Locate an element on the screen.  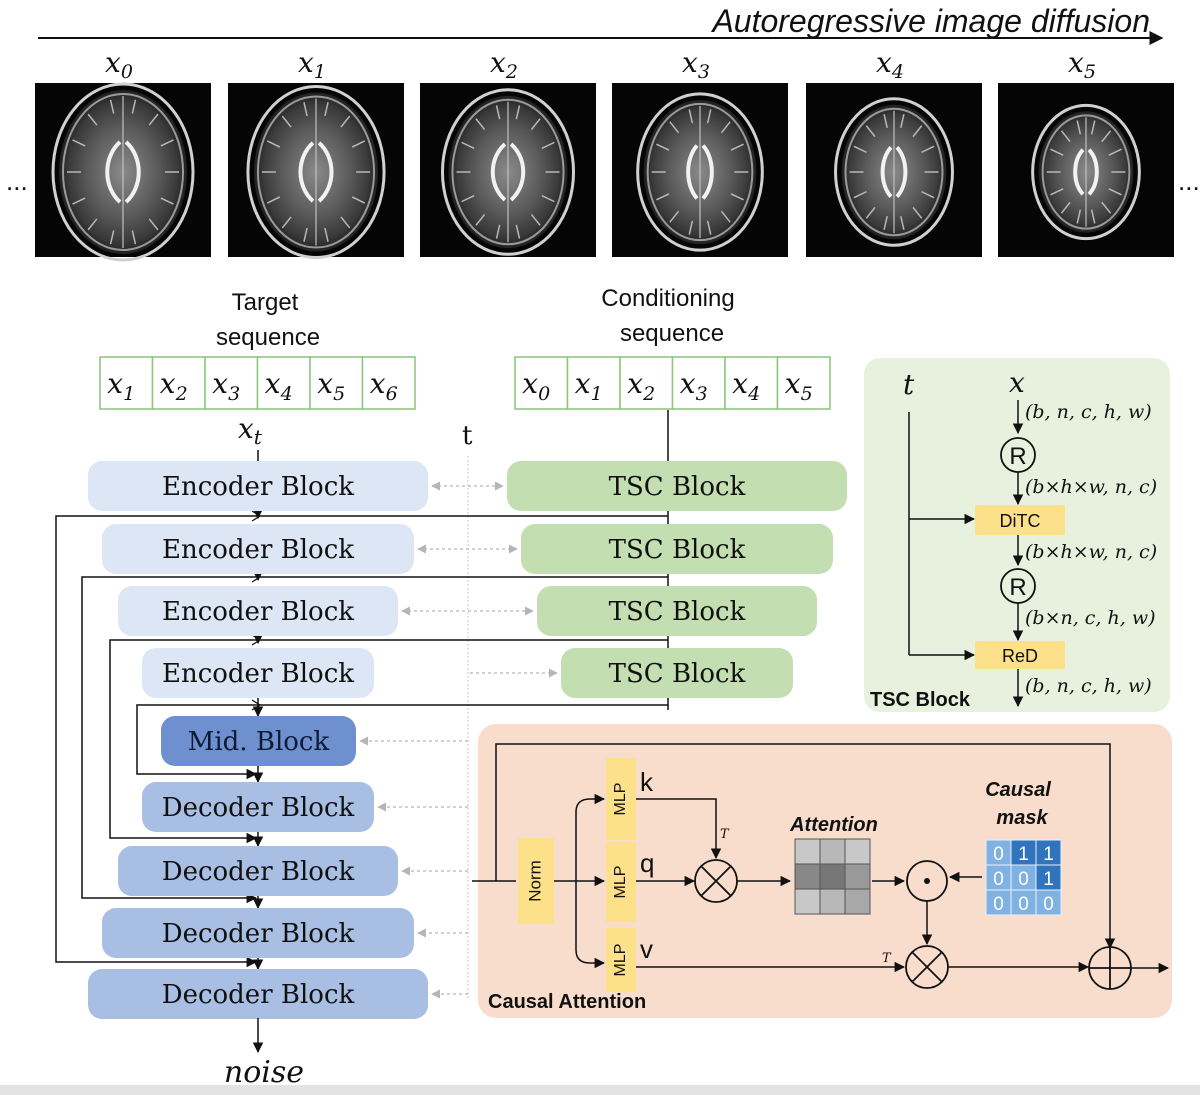
red-block is located at coordinates (1020, 655).